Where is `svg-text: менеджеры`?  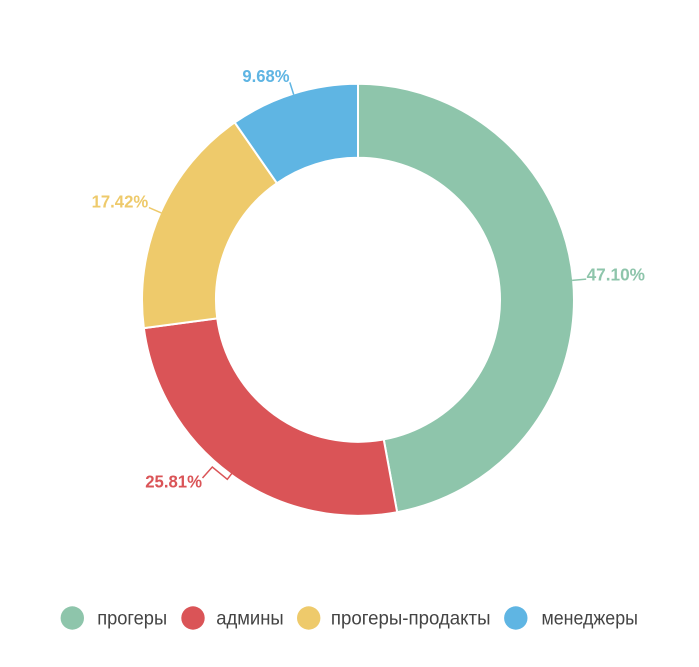
svg-text: менеджеры is located at coordinates (590, 619).